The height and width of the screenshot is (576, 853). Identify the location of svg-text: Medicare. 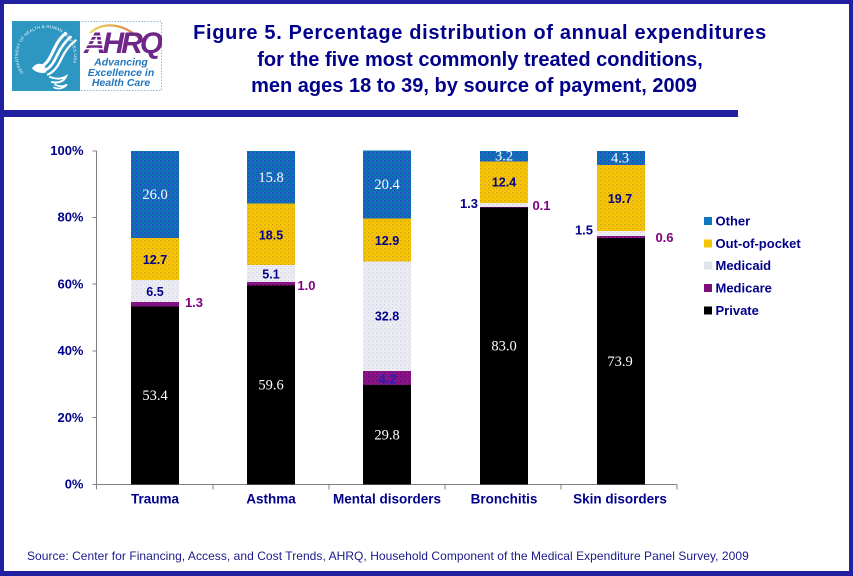
(744, 288).